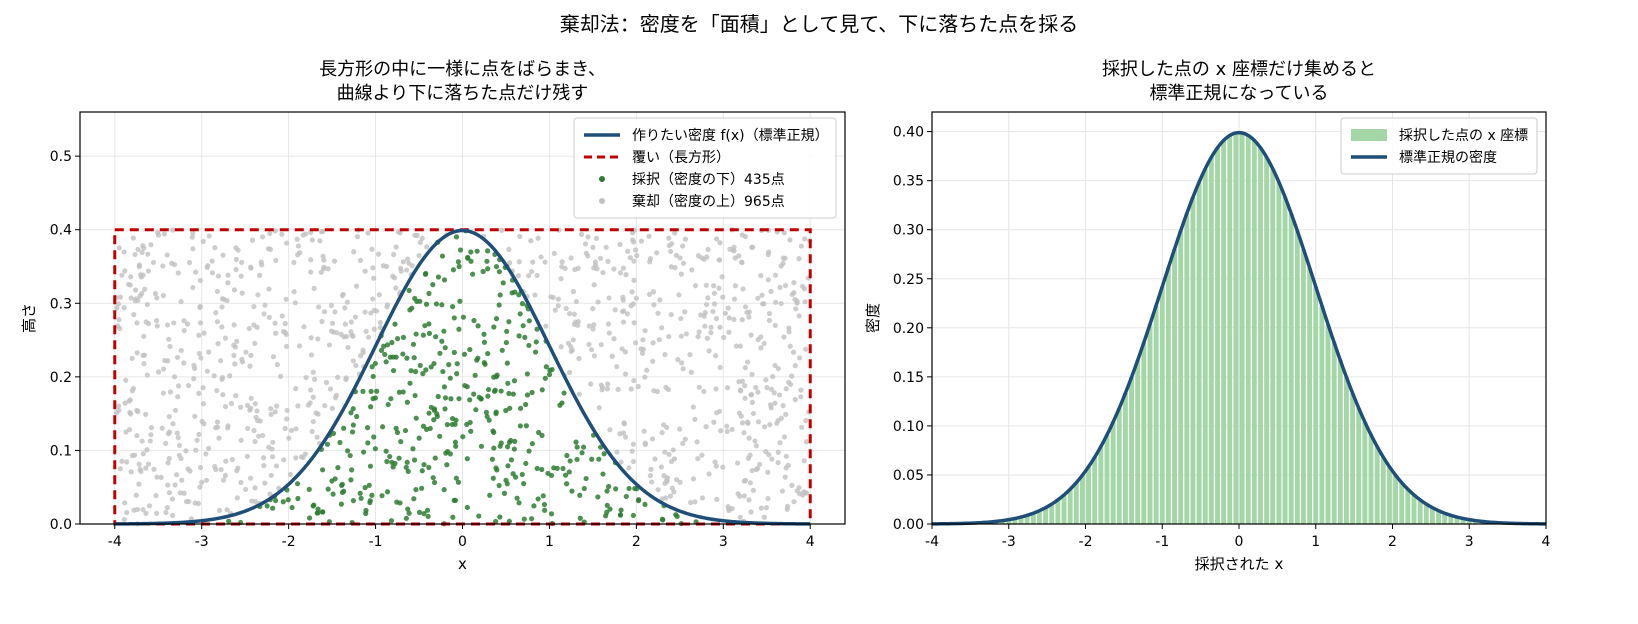 This screenshot has height=624, width=1638. What do you see at coordinates (1162, 542) in the screenshot?
I see `right-chart-xtick-label: -1` at bounding box center [1162, 542].